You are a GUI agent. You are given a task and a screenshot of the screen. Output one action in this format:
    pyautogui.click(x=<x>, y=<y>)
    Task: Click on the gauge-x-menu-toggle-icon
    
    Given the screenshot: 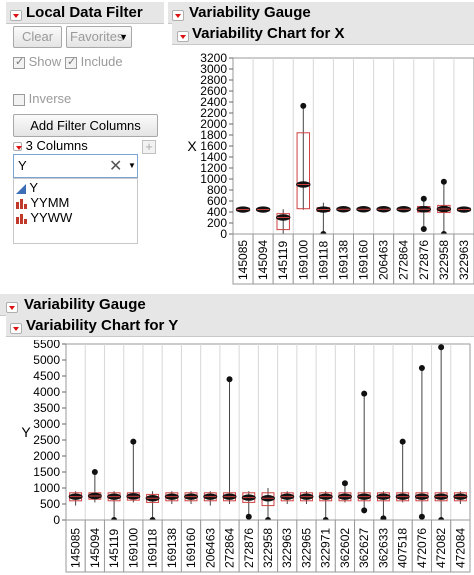 What is the action you would take?
    pyautogui.click(x=178, y=16)
    